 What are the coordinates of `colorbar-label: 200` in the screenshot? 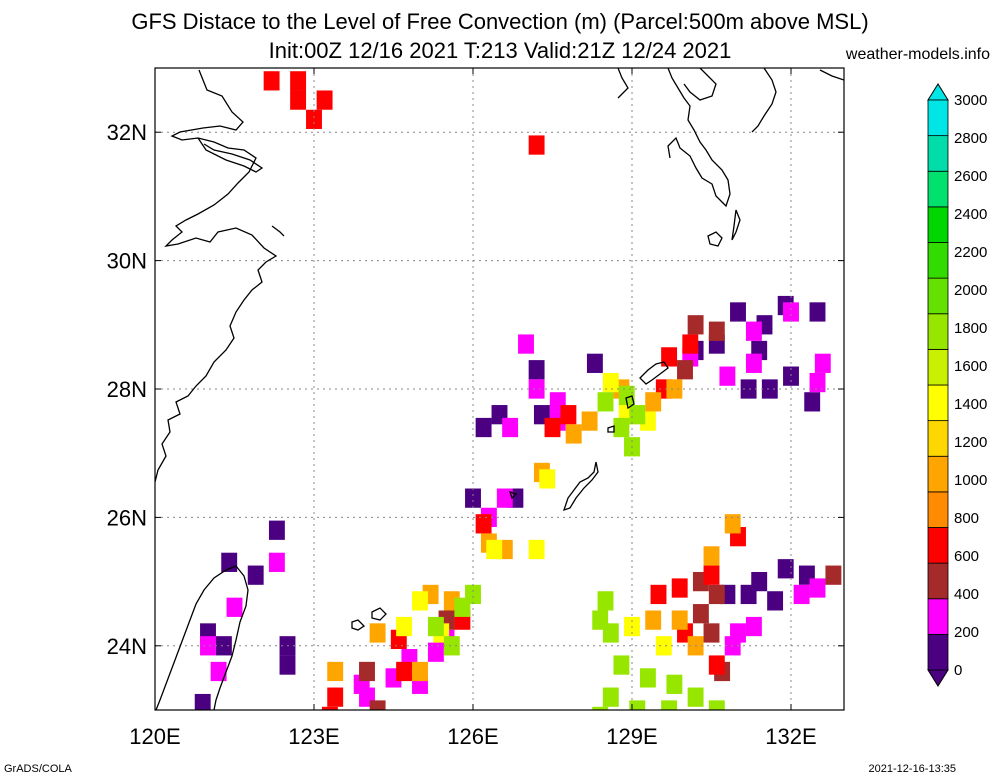 It's located at (966, 632).